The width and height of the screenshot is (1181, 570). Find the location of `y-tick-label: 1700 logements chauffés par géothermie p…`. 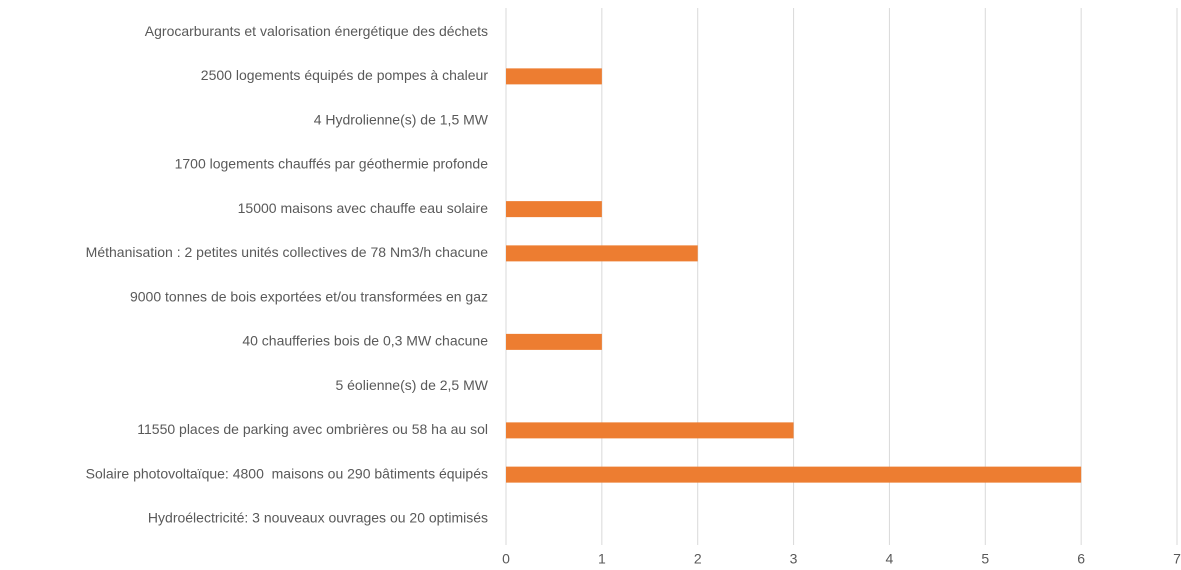

y-tick-label: 1700 logements chauffés par géothermie p… is located at coordinates (332, 164).